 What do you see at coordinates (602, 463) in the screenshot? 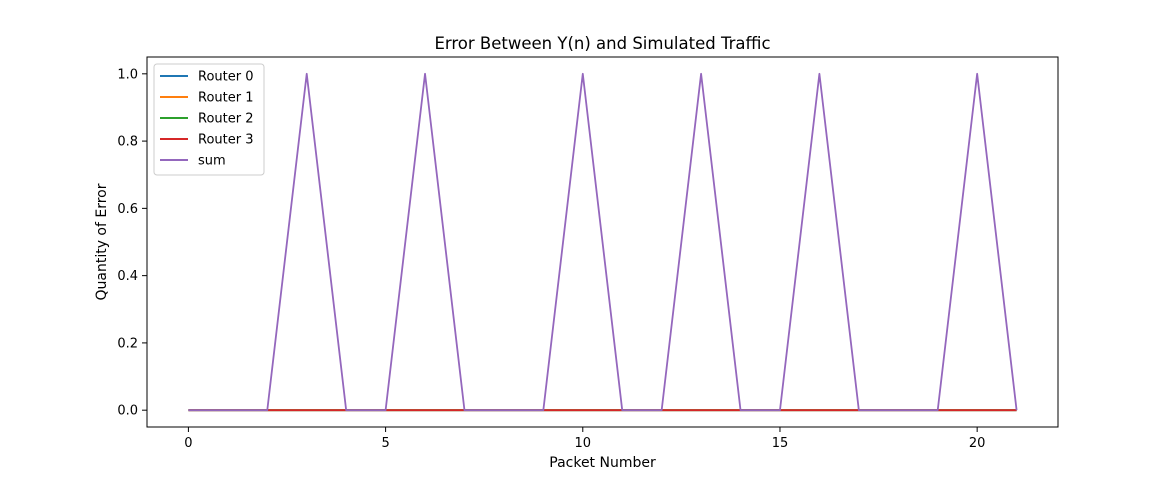
I see `x-axis-label: Packet Number` at bounding box center [602, 463].